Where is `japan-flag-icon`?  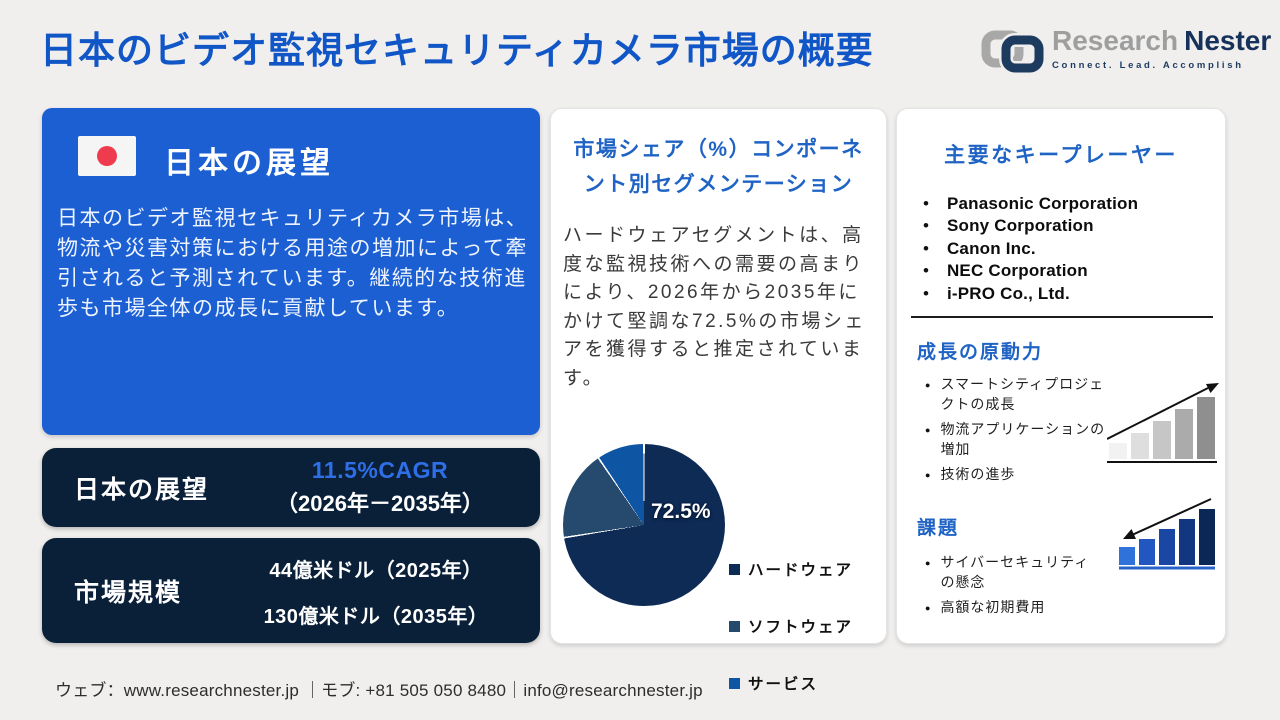 japan-flag-icon is located at coordinates (107, 156).